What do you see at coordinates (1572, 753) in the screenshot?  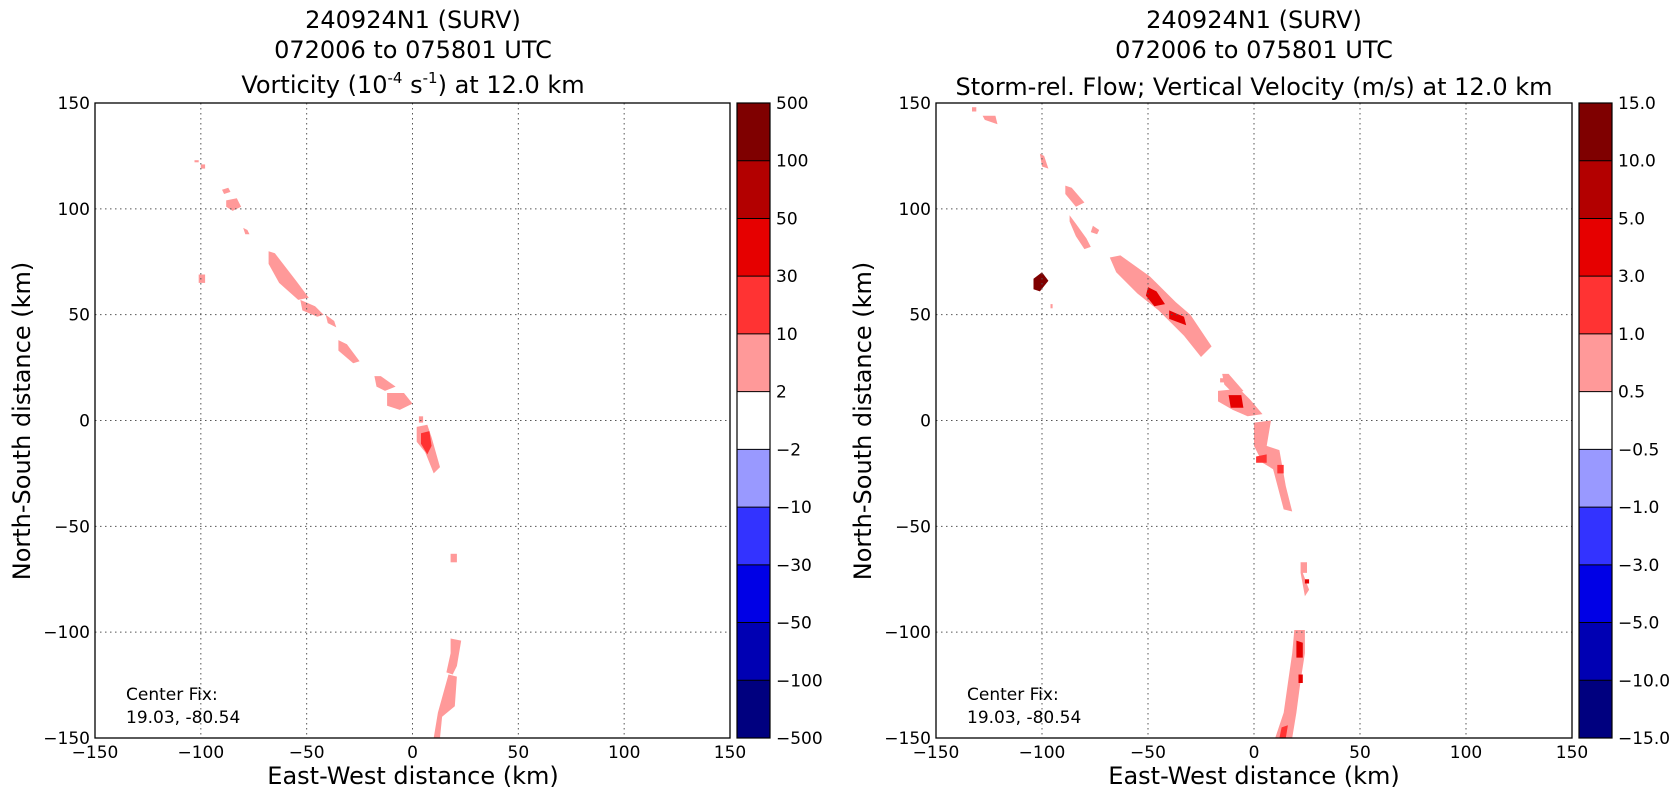 I see `x-tick-label: 150` at bounding box center [1572, 753].